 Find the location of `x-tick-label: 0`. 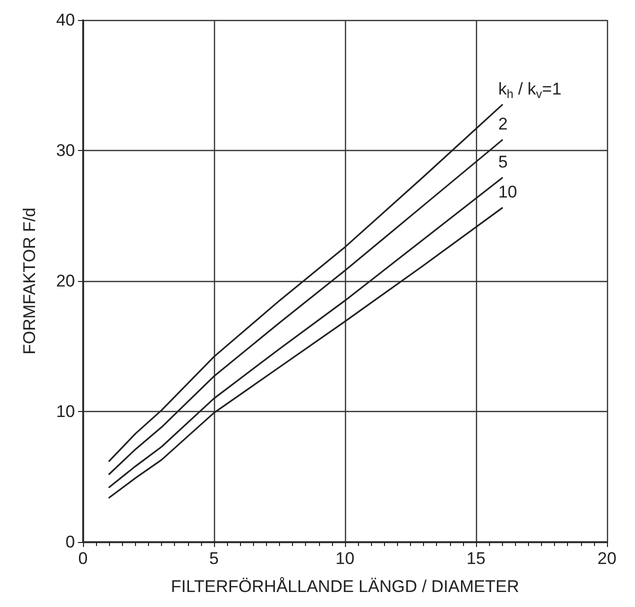

x-tick-label: 0 is located at coordinates (83, 558).